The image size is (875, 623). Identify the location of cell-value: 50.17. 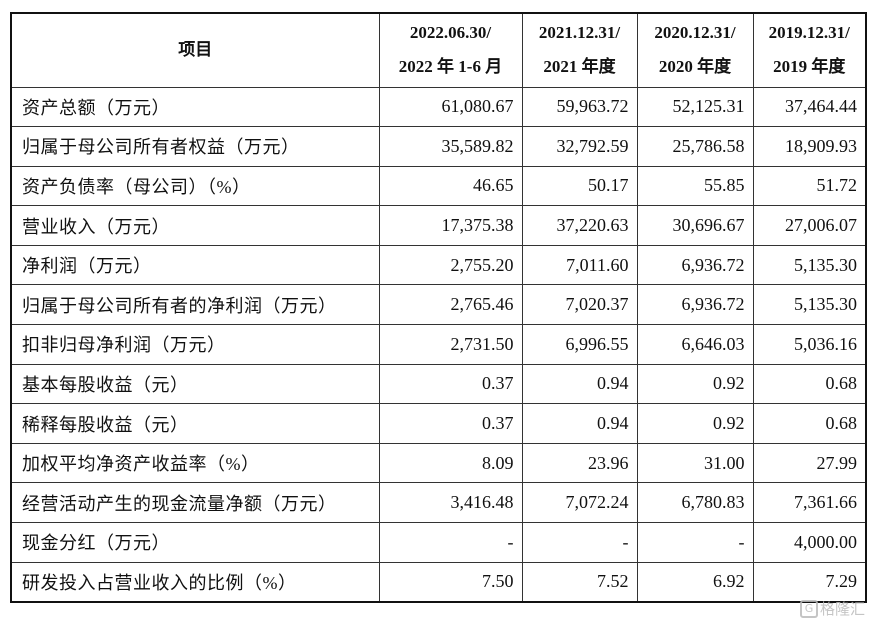
(579, 186).